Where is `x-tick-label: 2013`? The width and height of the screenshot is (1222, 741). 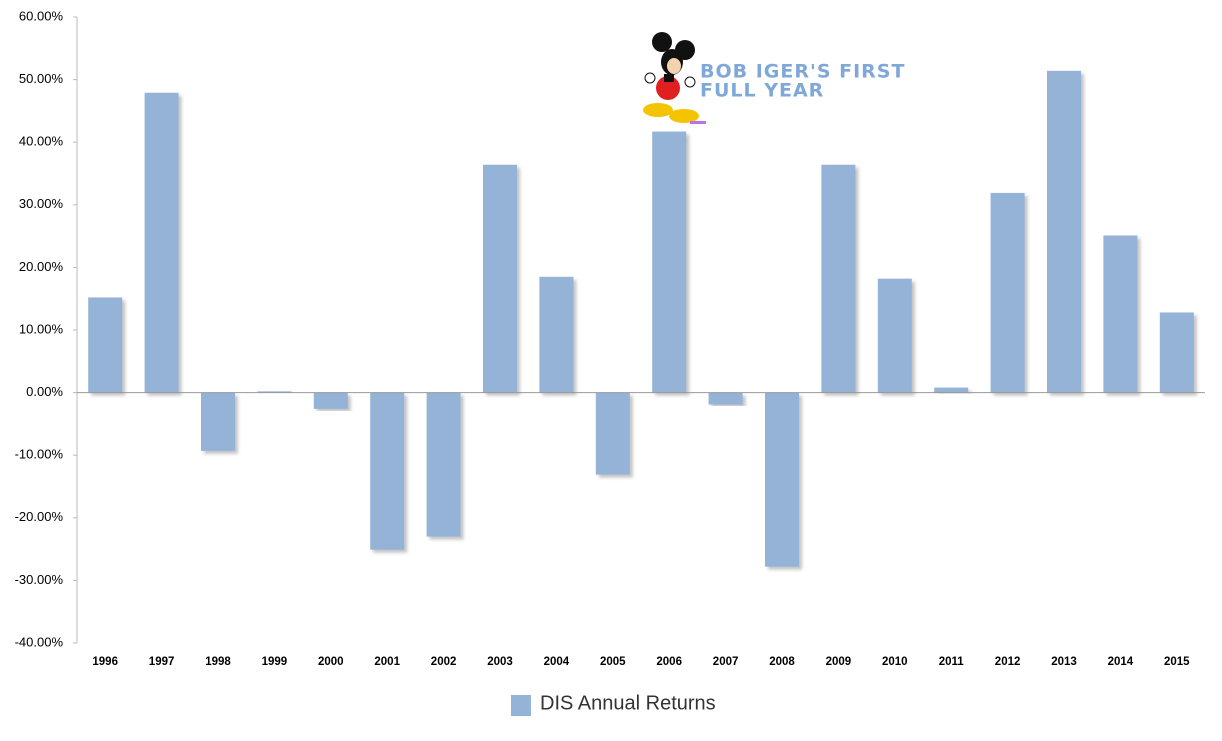
x-tick-label: 2013 is located at coordinates (1064, 662).